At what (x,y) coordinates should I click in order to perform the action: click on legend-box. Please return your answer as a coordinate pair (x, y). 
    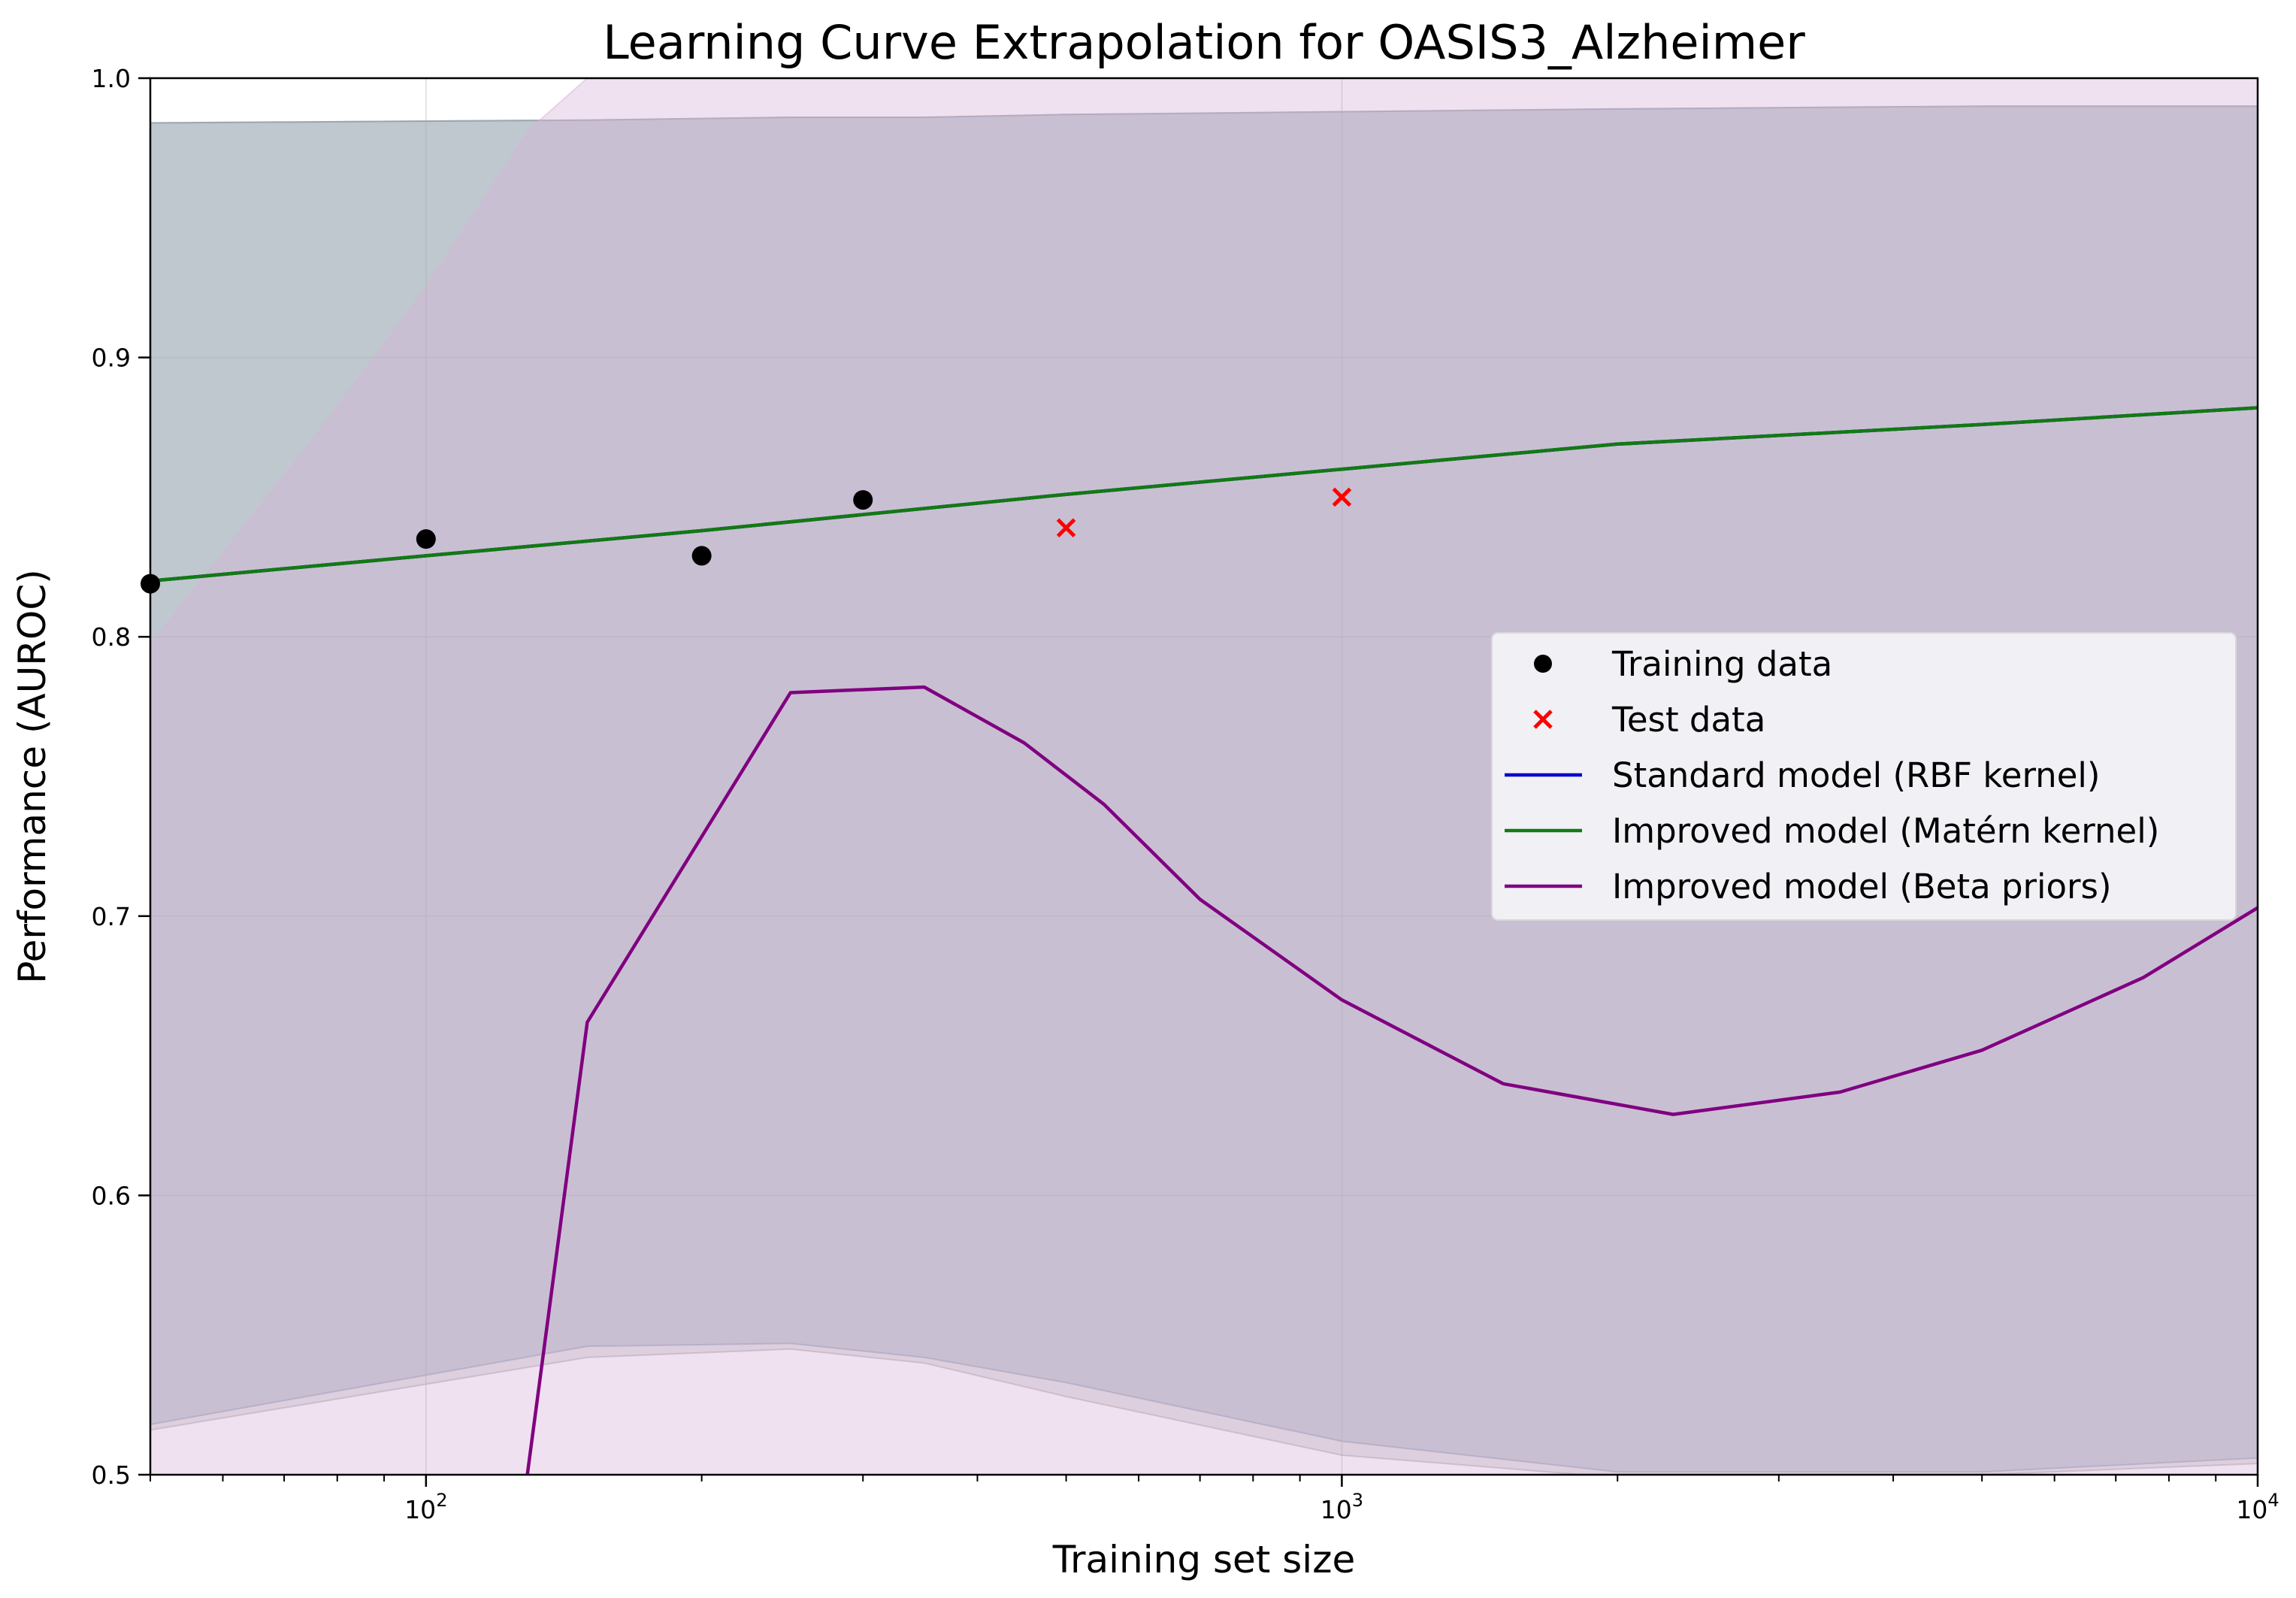
    Looking at the image, I should click on (1864, 776).